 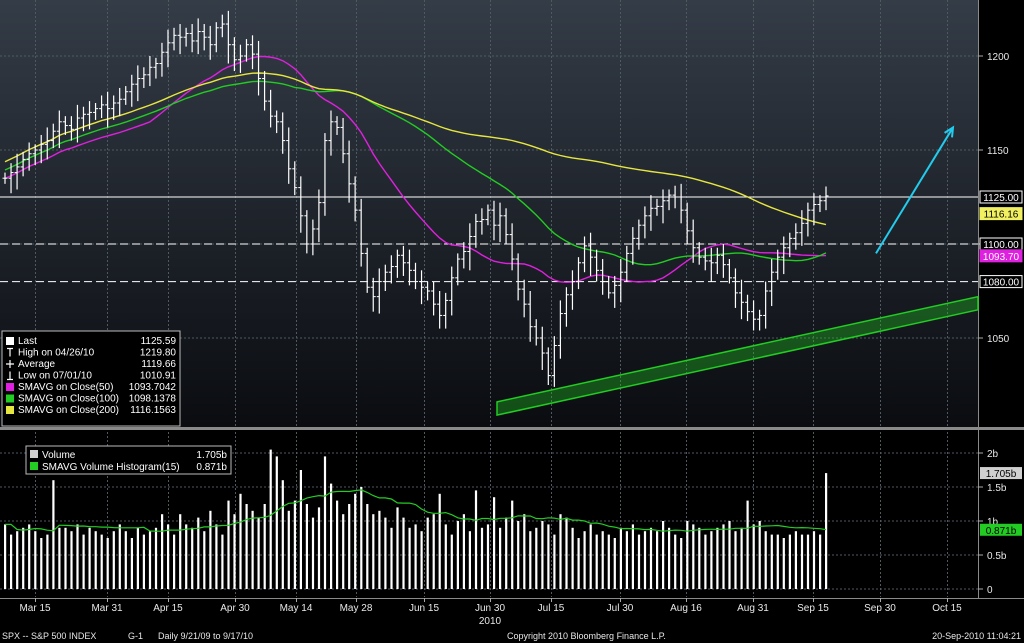 I want to click on legend-value: 1098.1378, so click(x=153, y=399).